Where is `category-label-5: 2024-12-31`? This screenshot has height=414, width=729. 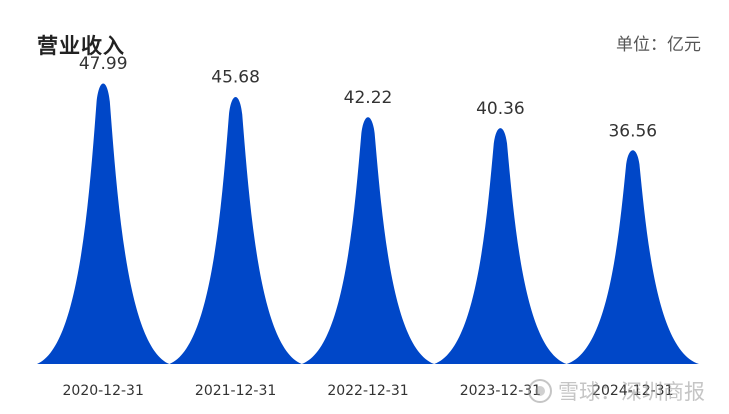 category-label-5: 2024-12-31 is located at coordinates (632, 391).